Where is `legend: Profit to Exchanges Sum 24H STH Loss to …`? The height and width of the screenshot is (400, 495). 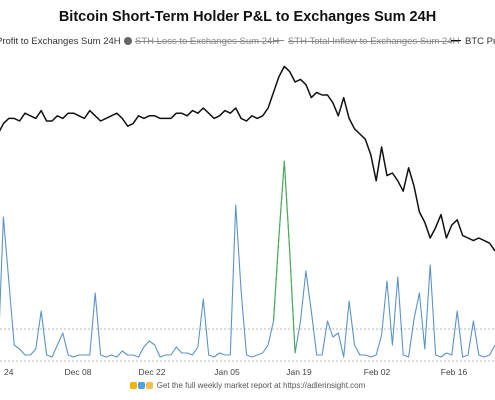 legend: Profit to Exchanges Sum 24H STH Loss to … is located at coordinates (247, 42).